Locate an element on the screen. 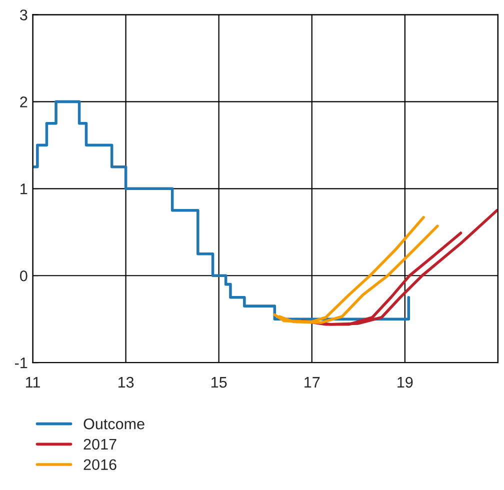 This screenshot has width=504, height=490. legend-label: Outcome is located at coordinates (114, 424).